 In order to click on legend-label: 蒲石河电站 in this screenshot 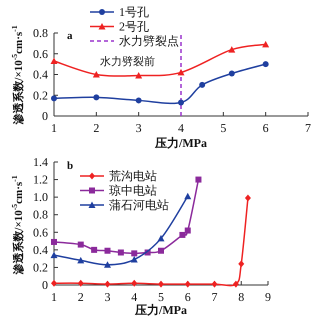, I will do `click(139, 205)`.